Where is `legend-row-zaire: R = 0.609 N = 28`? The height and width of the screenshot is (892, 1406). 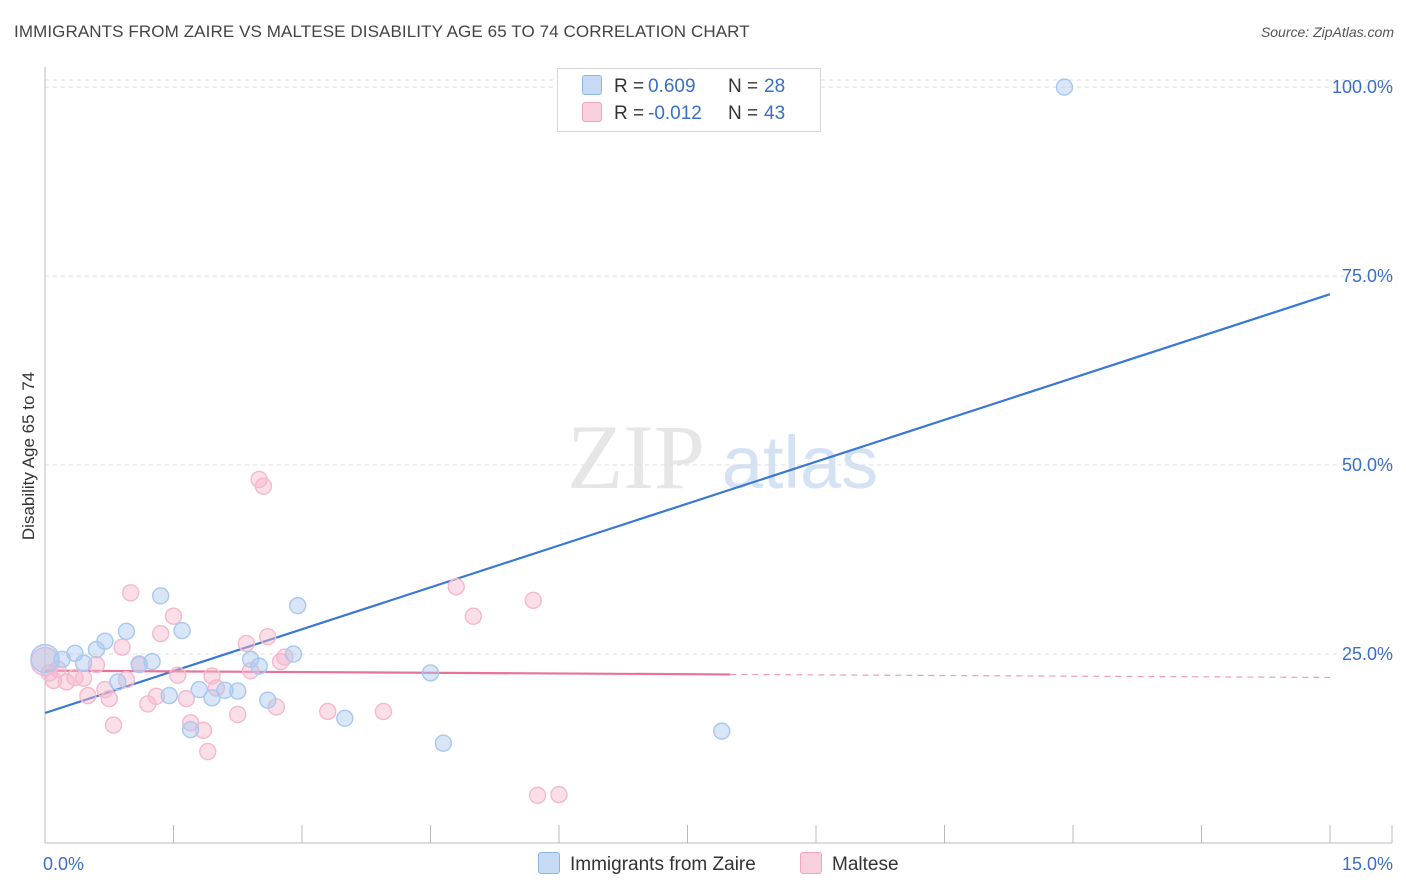
legend-row-zaire: R = 0.609 N = 28 is located at coordinates (683, 87).